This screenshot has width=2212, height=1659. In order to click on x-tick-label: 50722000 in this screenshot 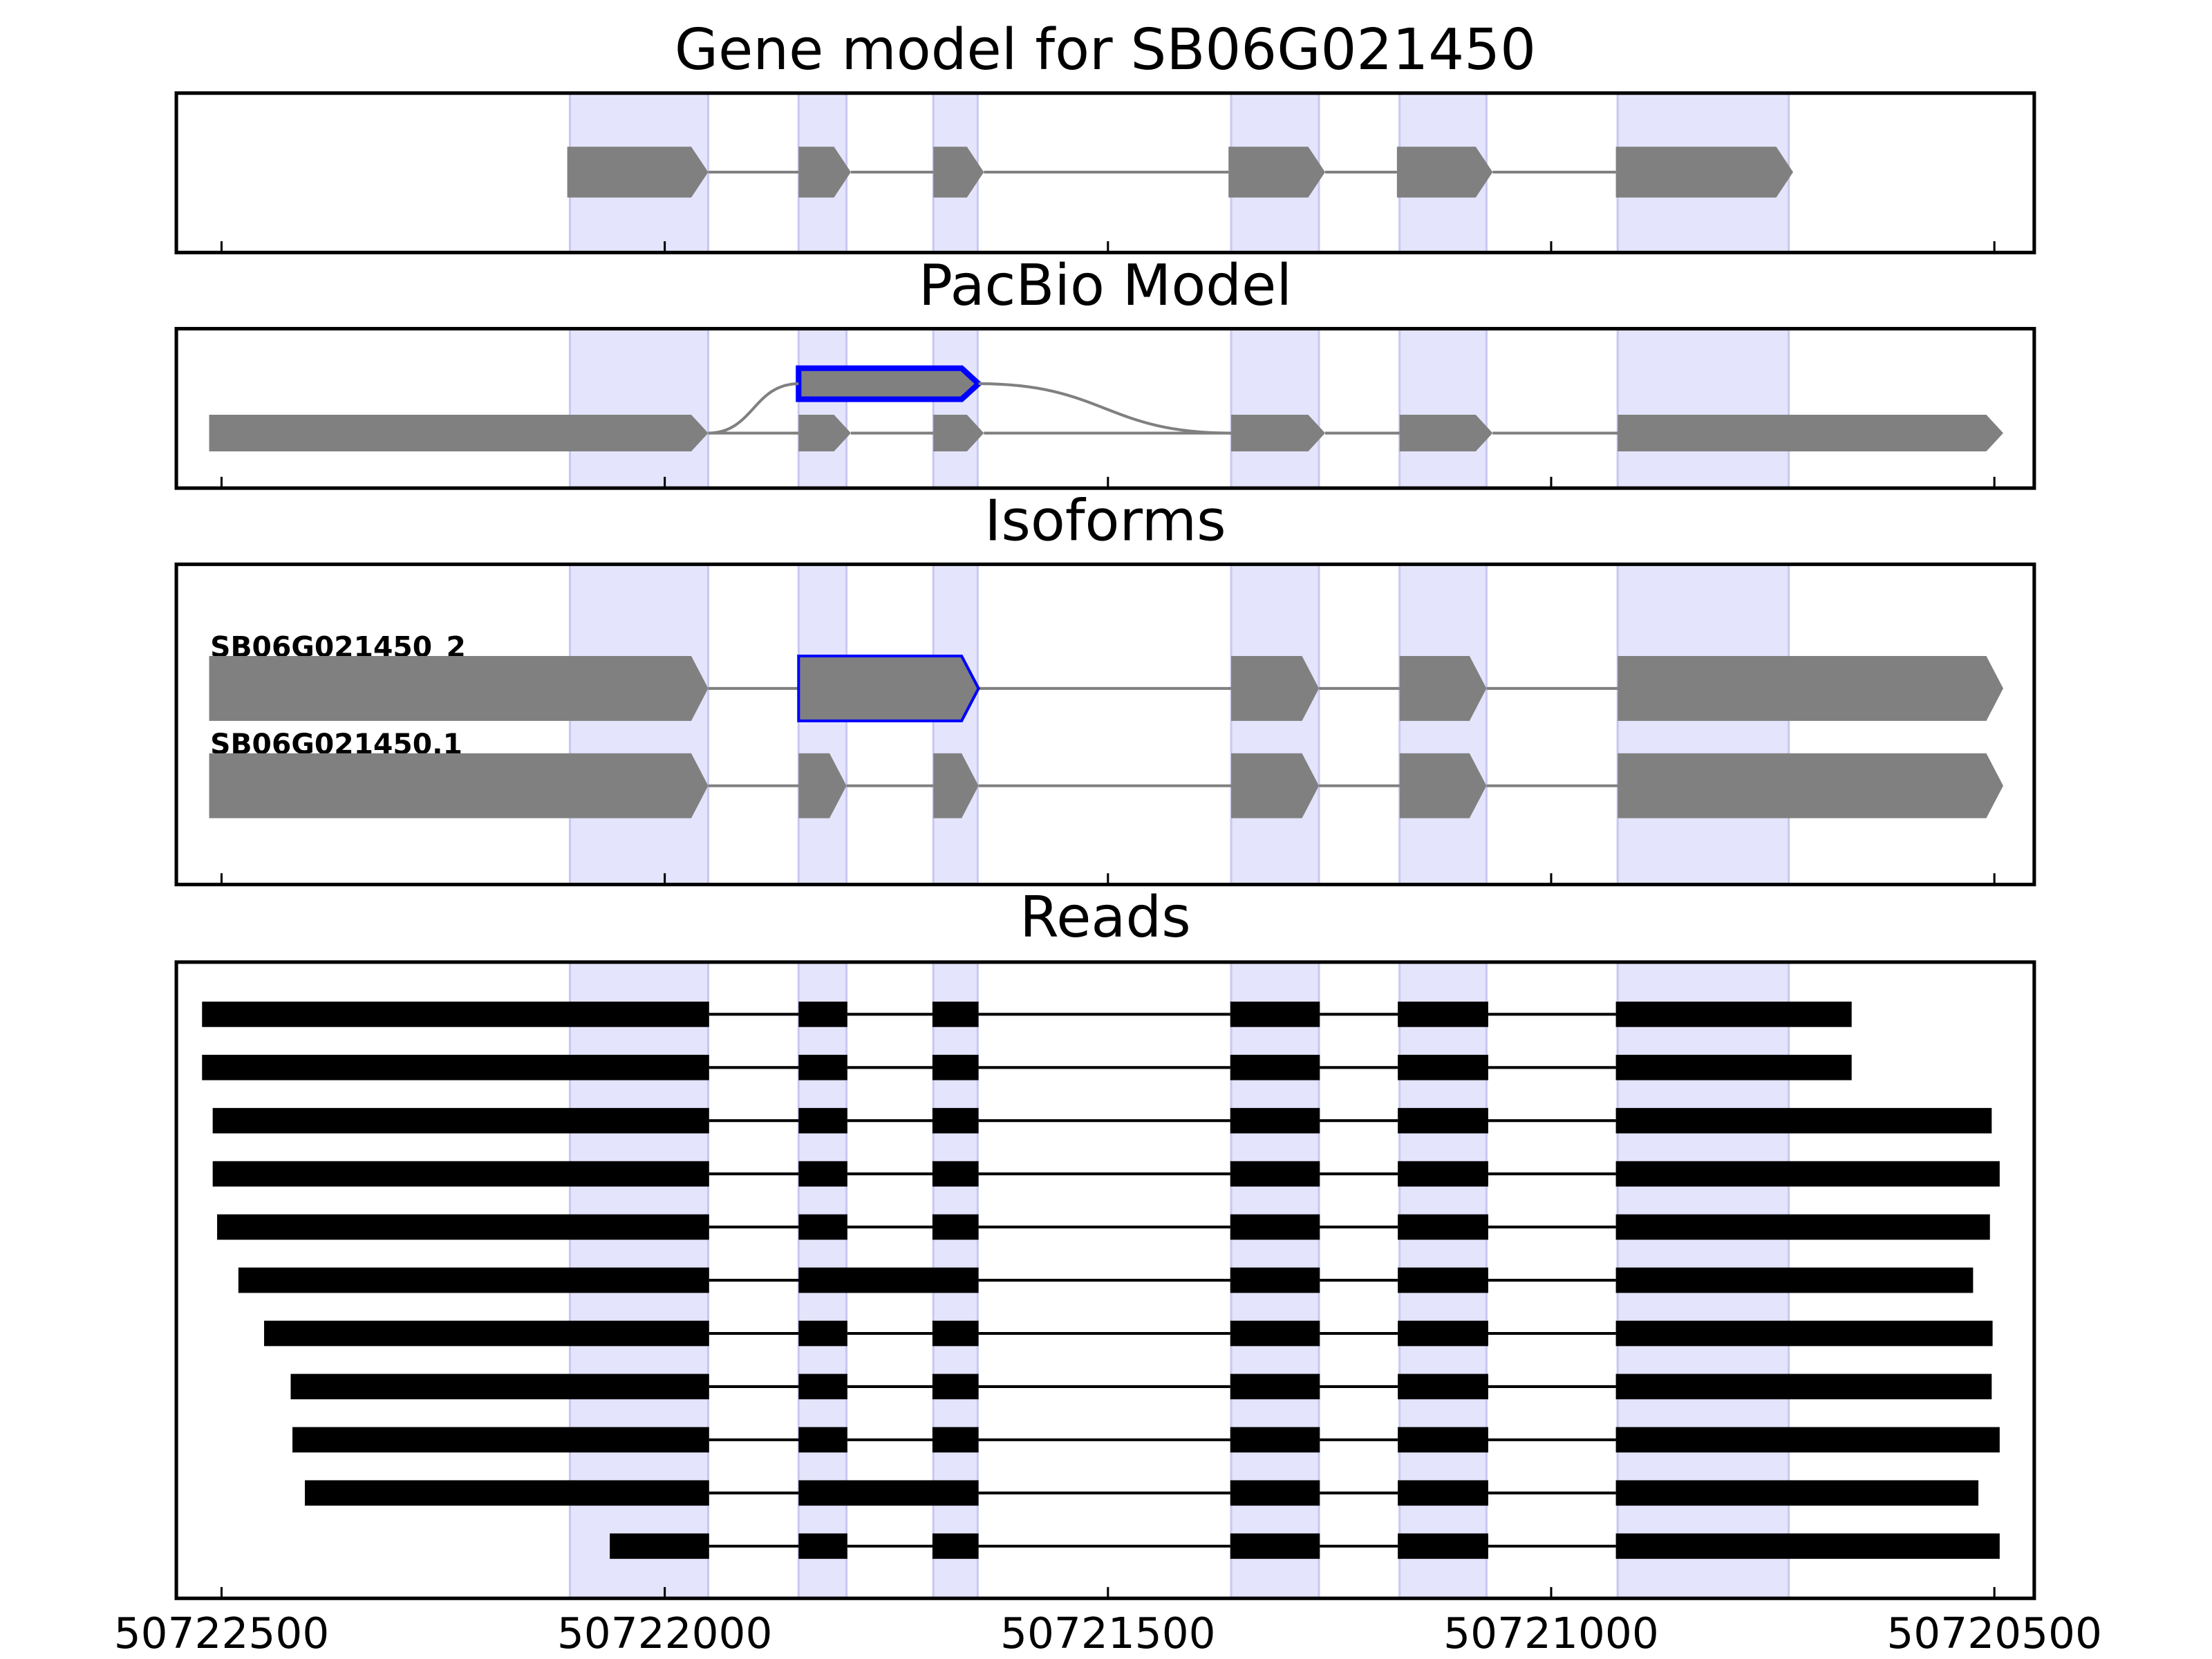, I will do `click(665, 1633)`.